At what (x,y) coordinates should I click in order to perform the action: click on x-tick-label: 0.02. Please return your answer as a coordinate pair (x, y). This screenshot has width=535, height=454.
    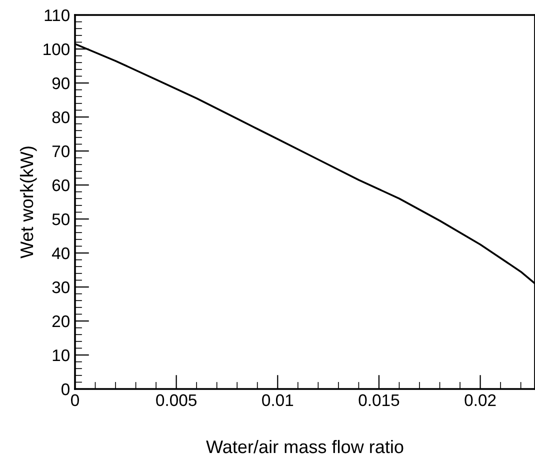
    Looking at the image, I should click on (480, 400).